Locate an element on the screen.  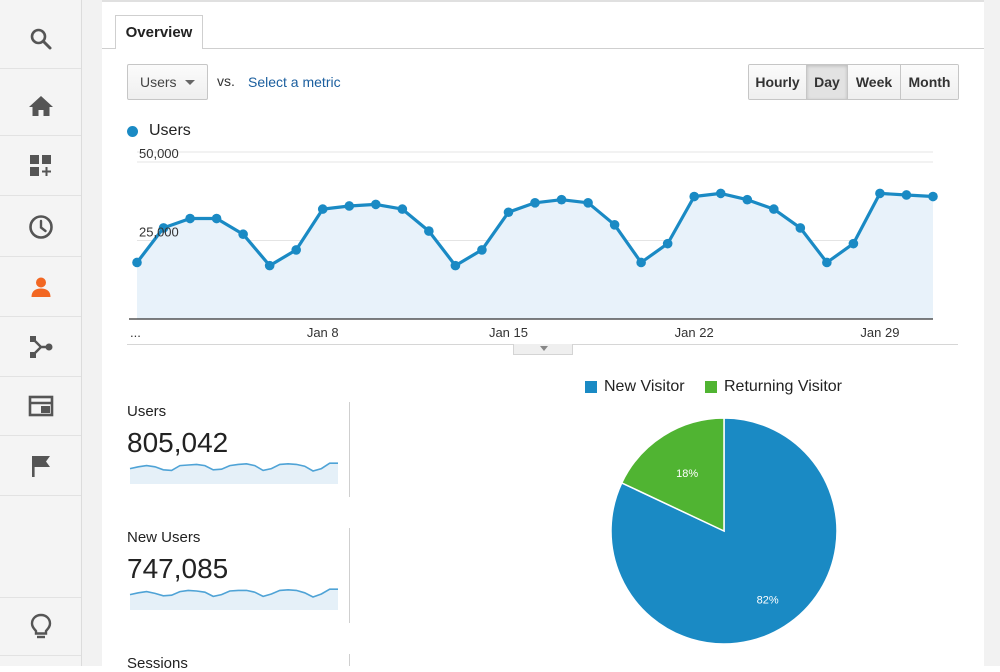
acquisition-icon is located at coordinates (40, 347).